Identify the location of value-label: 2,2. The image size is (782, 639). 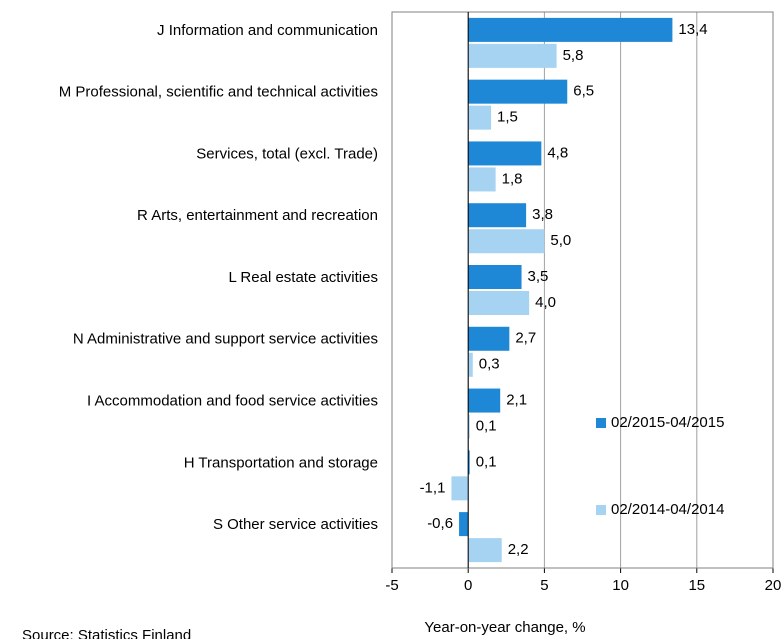
(518, 549).